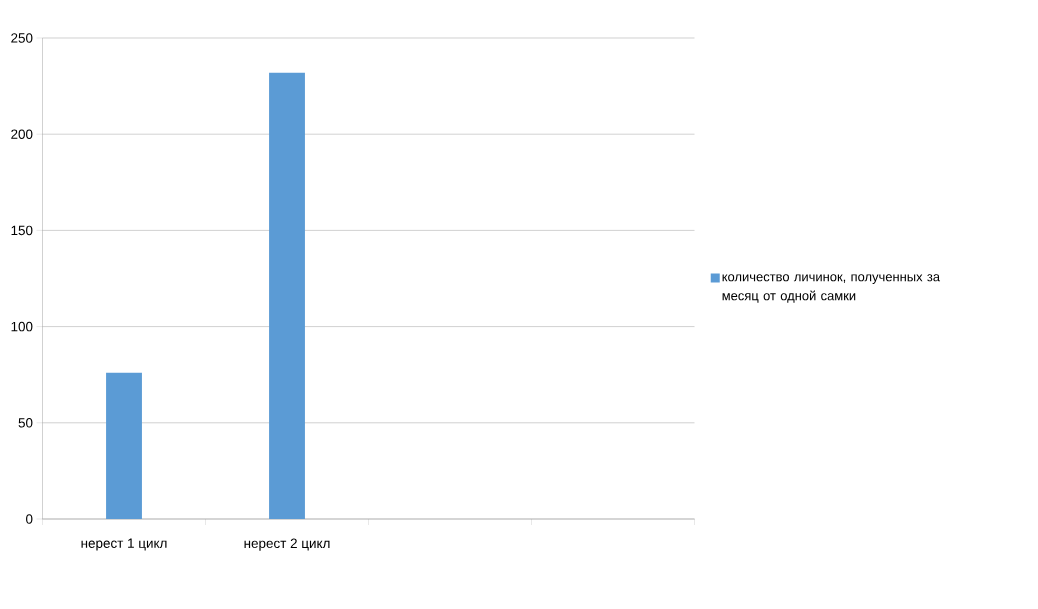 This screenshot has width=1038, height=609. I want to click on legend-label: количество личинок, полученных за месяц от одной самки, so click(831, 288).